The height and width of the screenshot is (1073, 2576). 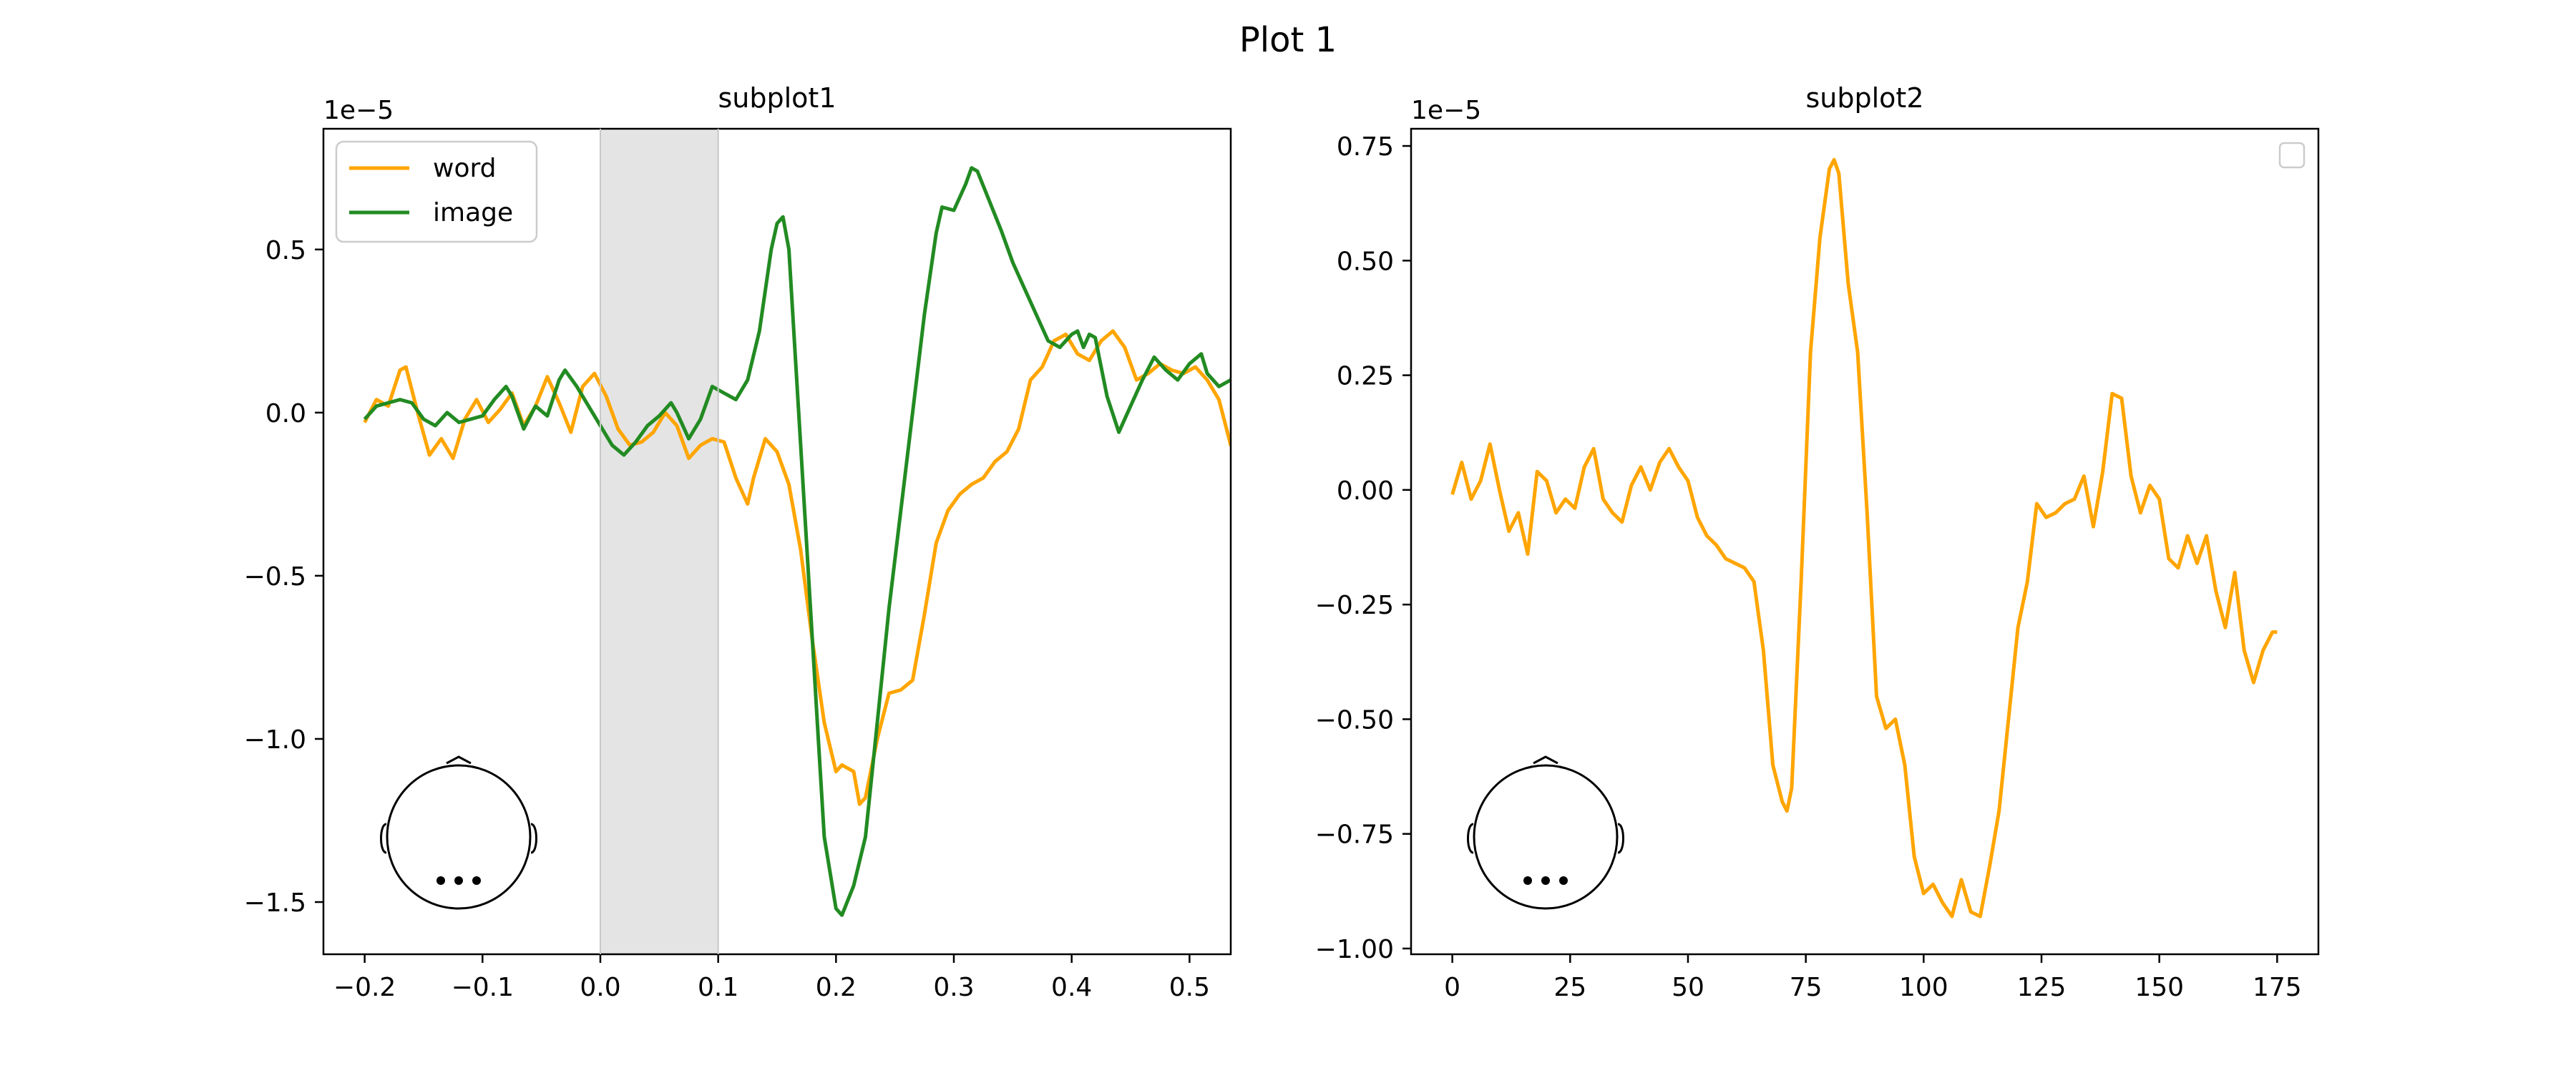 I want to click on subplot2-xtick-label: 100, so click(x=1923, y=987).